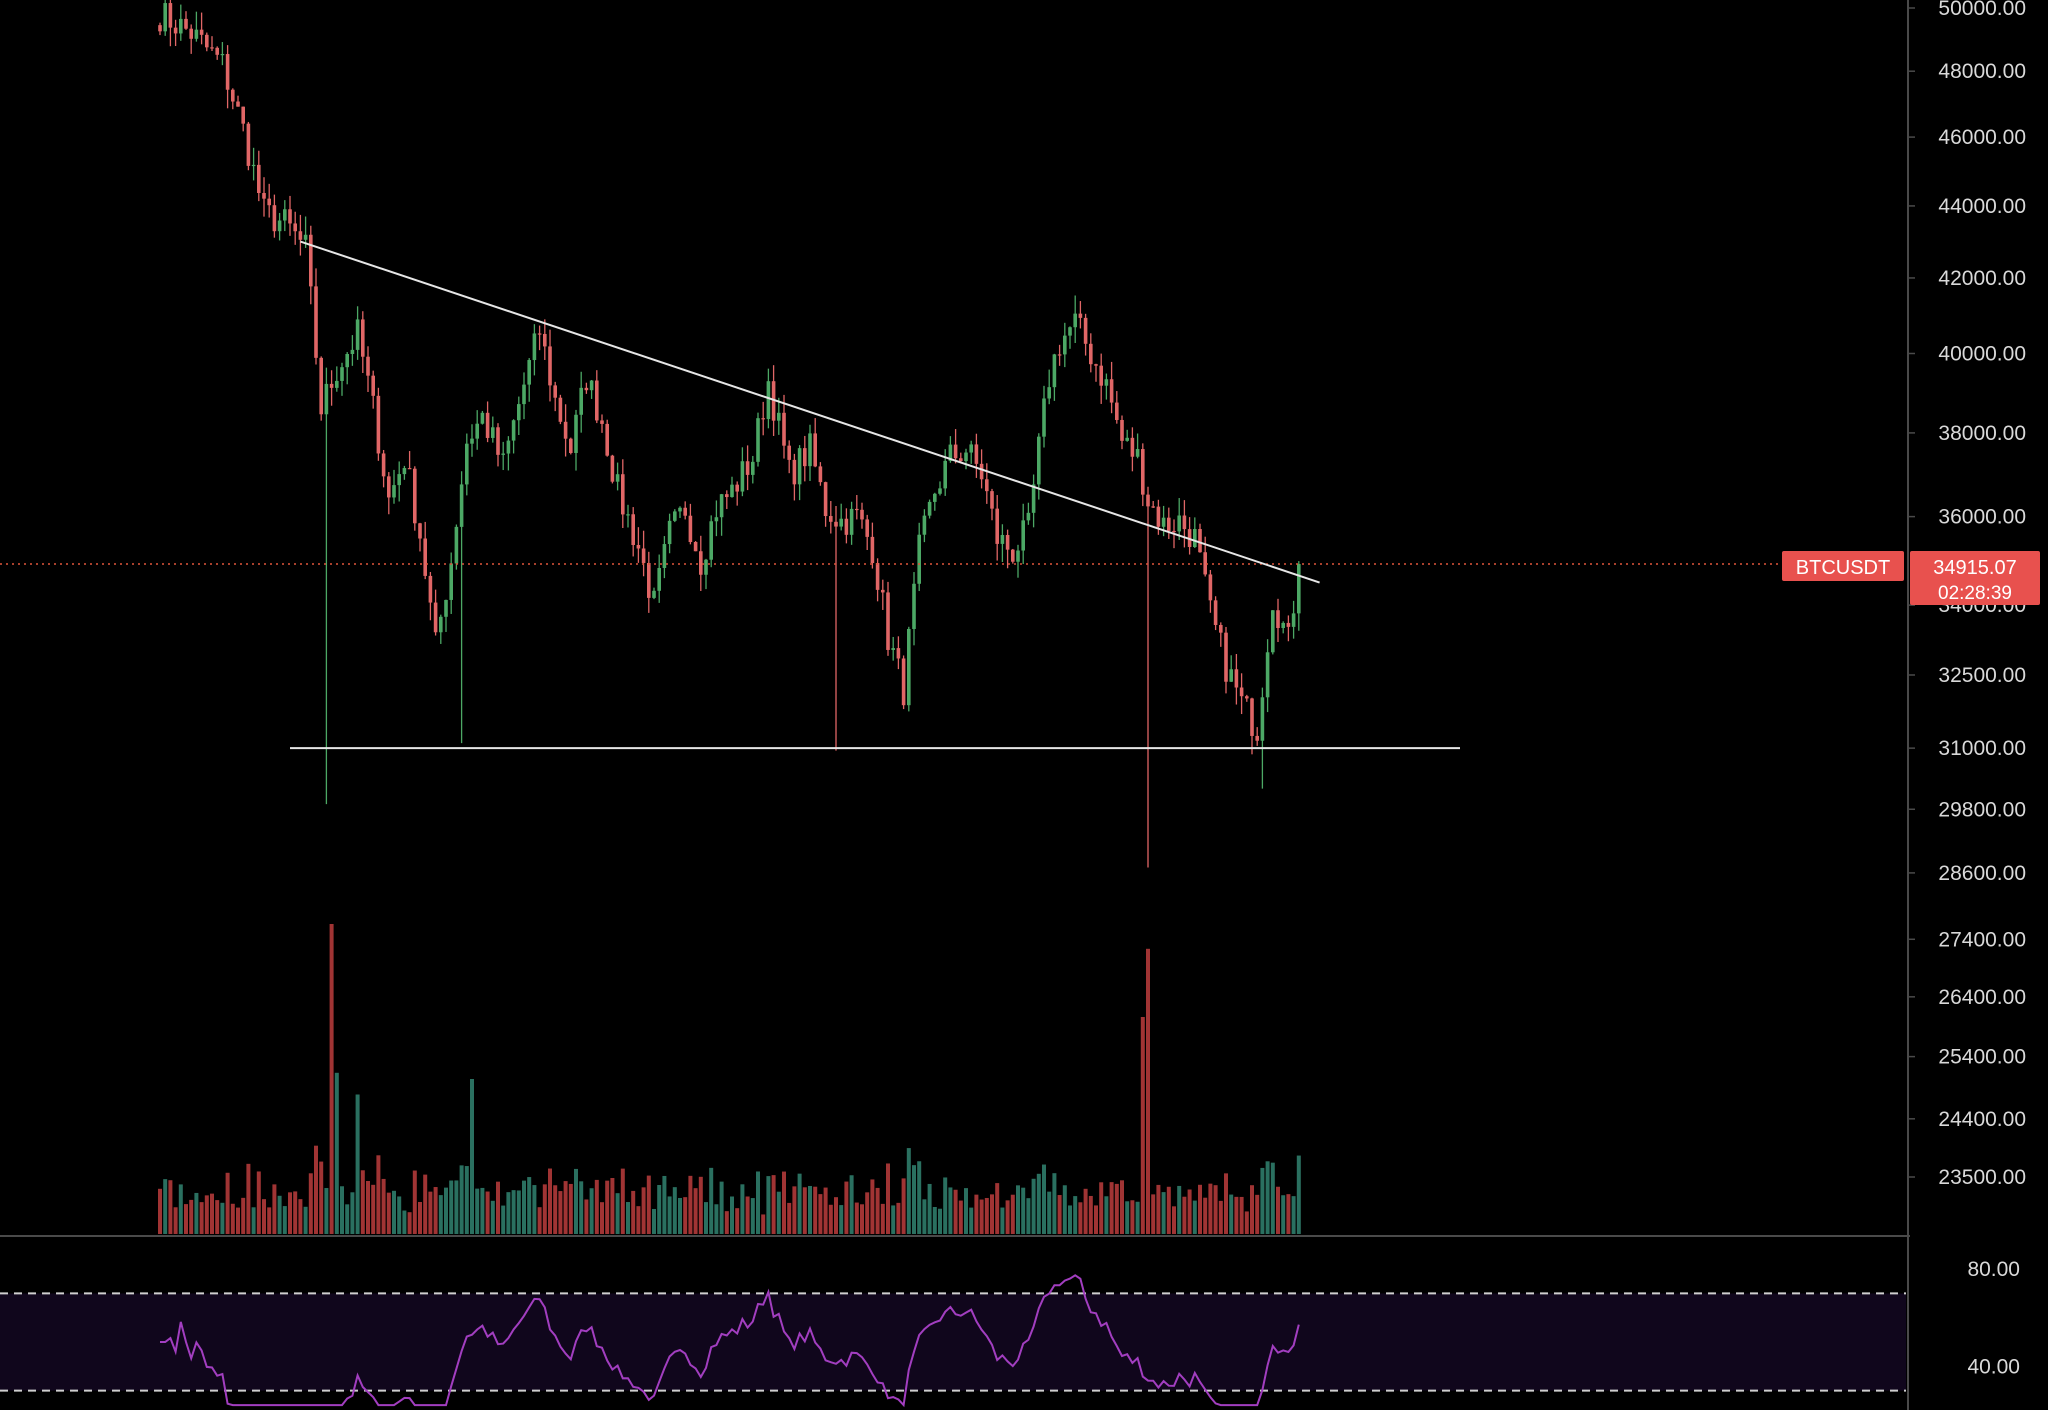  Describe the element at coordinates (810, 412) in the screenshot. I see `descending-resistance-trendline` at that location.